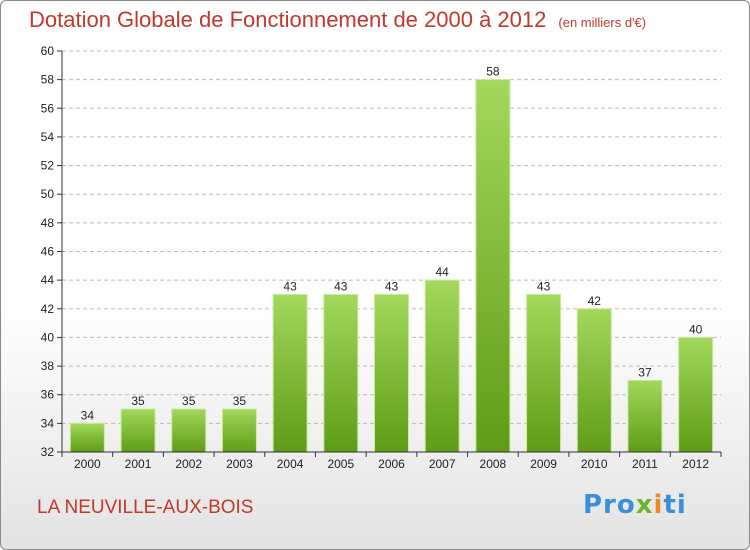 The width and height of the screenshot is (750, 550). What do you see at coordinates (239, 464) in the screenshot?
I see `x-tick-label: 2003` at bounding box center [239, 464].